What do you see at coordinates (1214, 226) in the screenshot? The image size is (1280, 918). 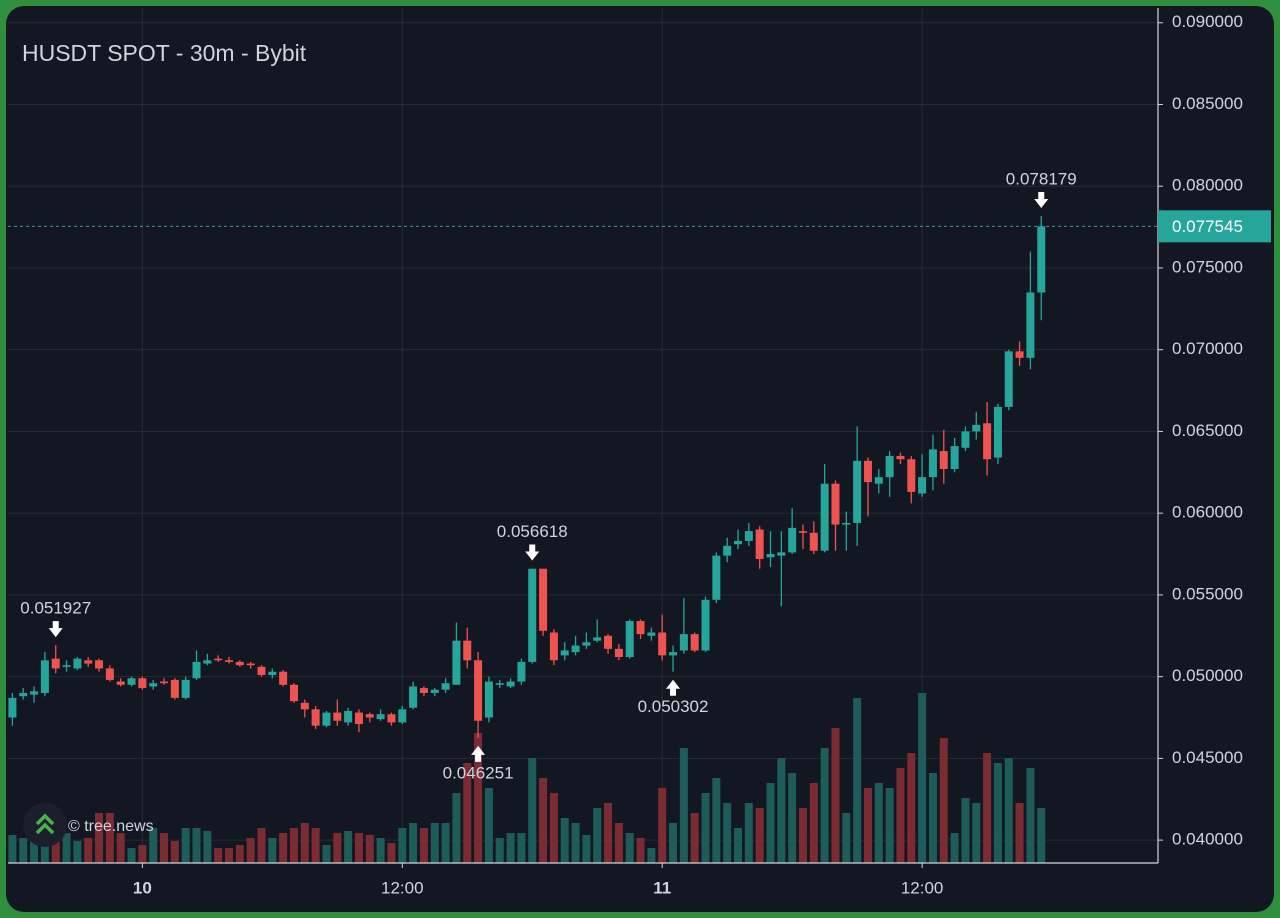 I see `last-price-badge` at bounding box center [1214, 226].